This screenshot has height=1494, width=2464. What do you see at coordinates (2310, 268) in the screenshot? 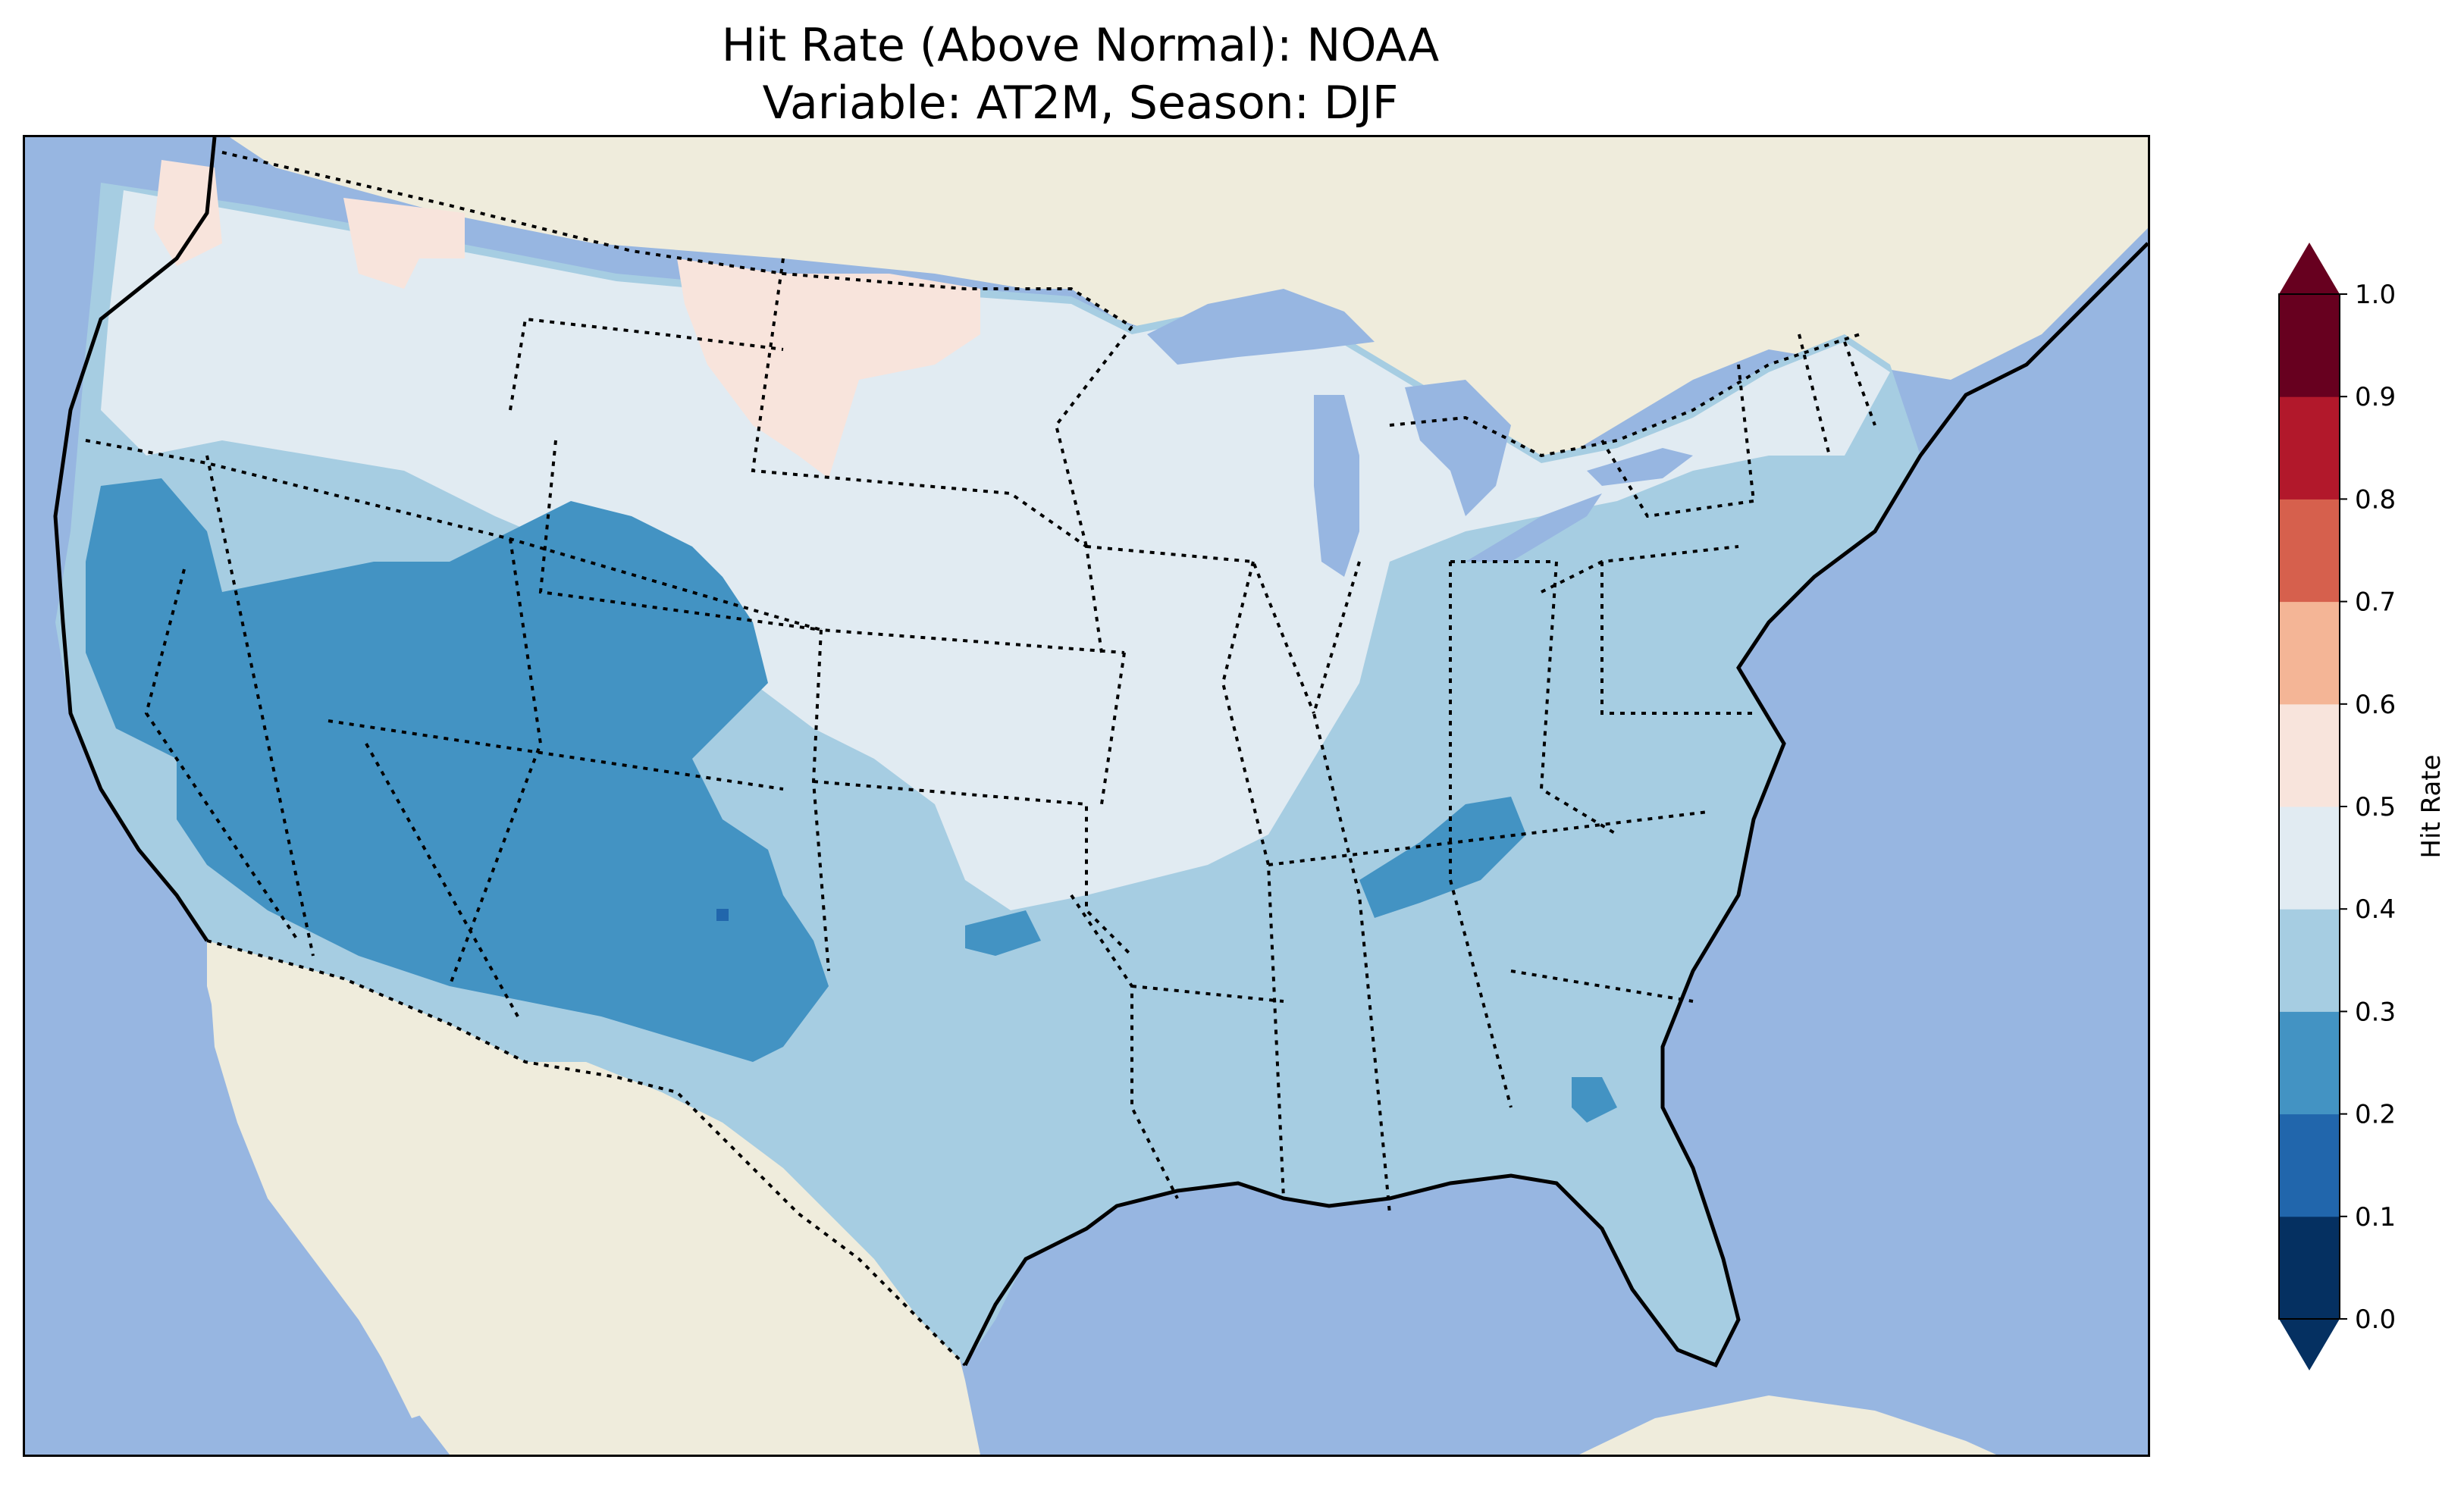
I see `colorbar-extend-max` at bounding box center [2310, 268].